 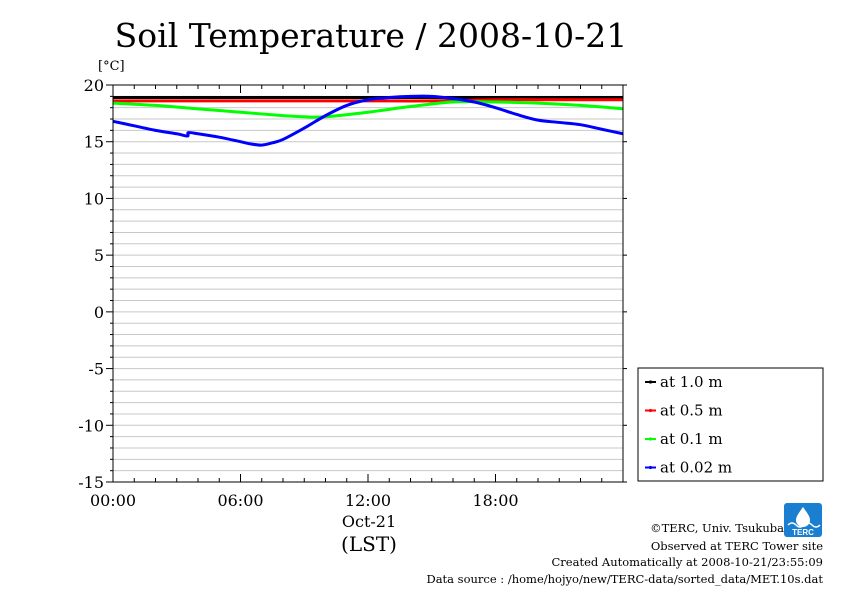 I want to click on y-tick-label: -5, so click(x=96, y=369).